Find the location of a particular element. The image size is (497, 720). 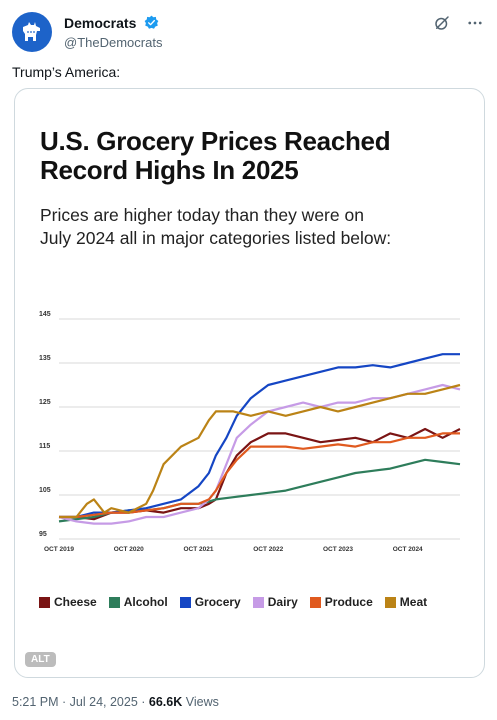

handle: @TheDemocrats is located at coordinates (113, 42).